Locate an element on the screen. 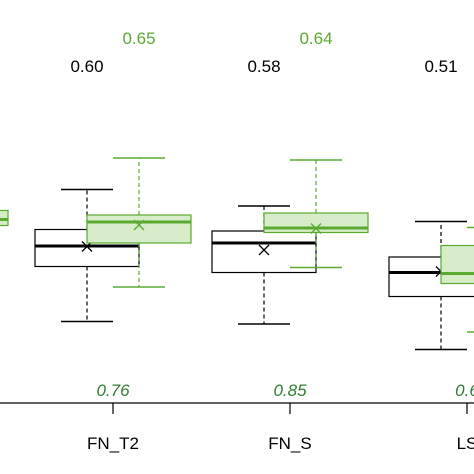 The width and height of the screenshot is (474, 474). x-tick-label: FN_T2 is located at coordinates (113, 443).